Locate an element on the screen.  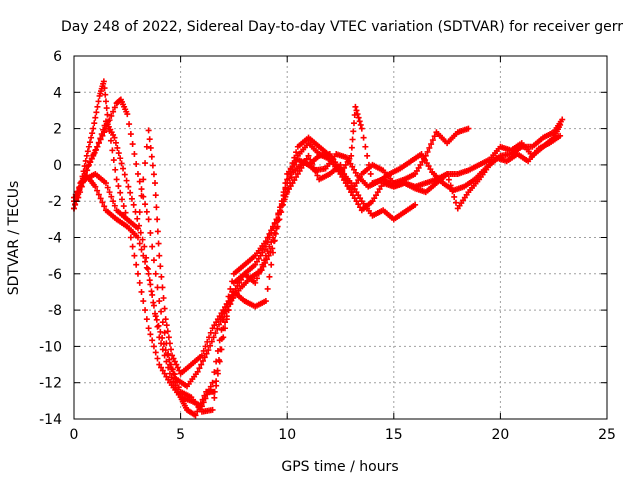
y-tick-label: -6 is located at coordinates (55, 275).